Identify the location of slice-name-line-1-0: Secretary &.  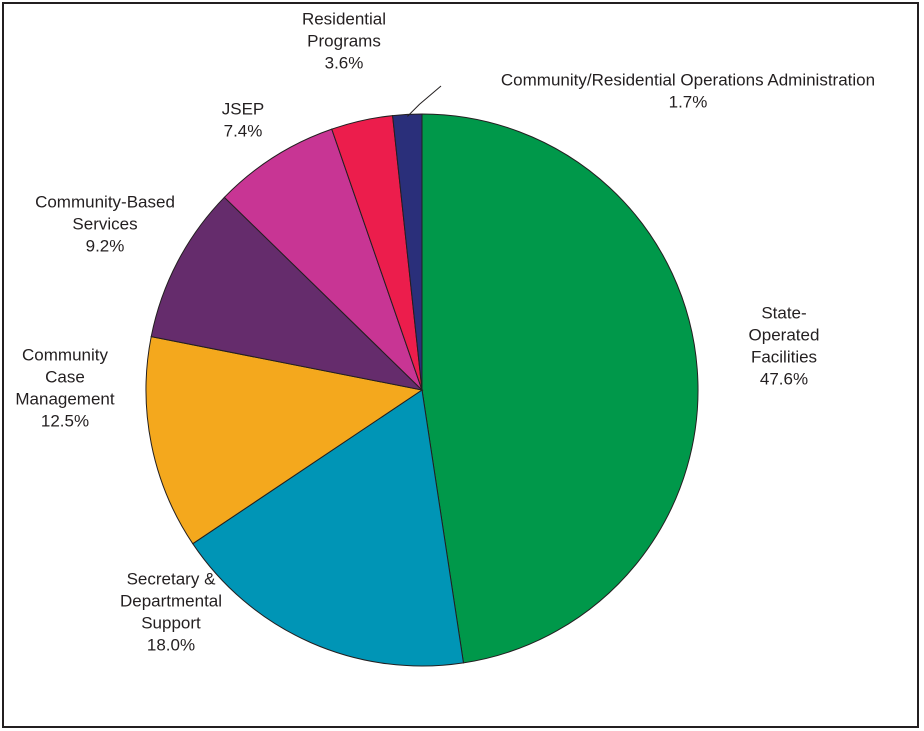
(171, 578).